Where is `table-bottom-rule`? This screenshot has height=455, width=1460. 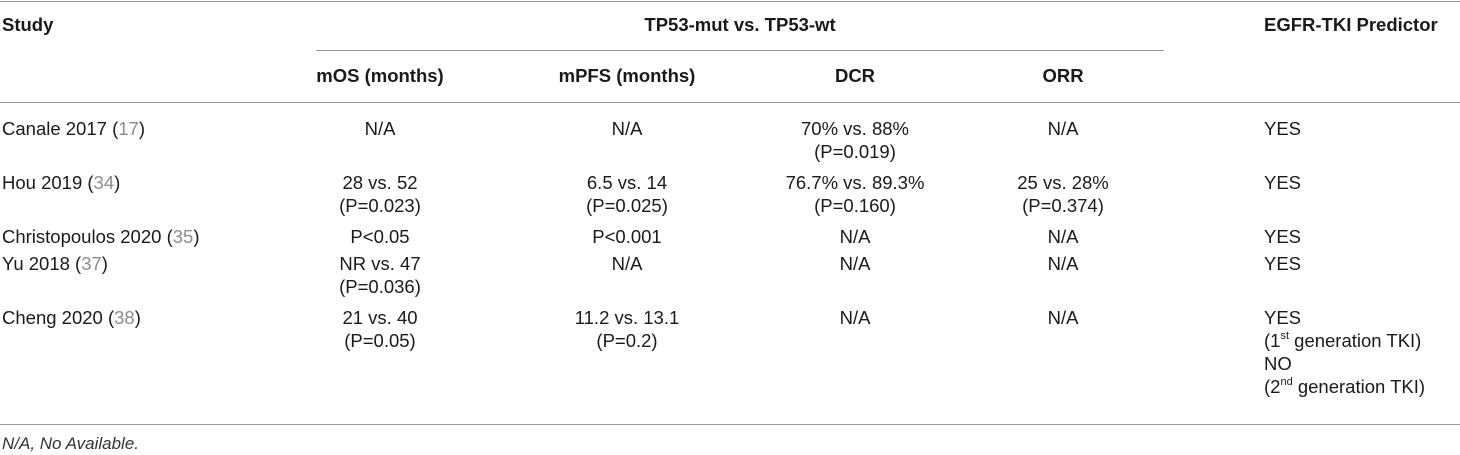 table-bottom-rule is located at coordinates (730, 424).